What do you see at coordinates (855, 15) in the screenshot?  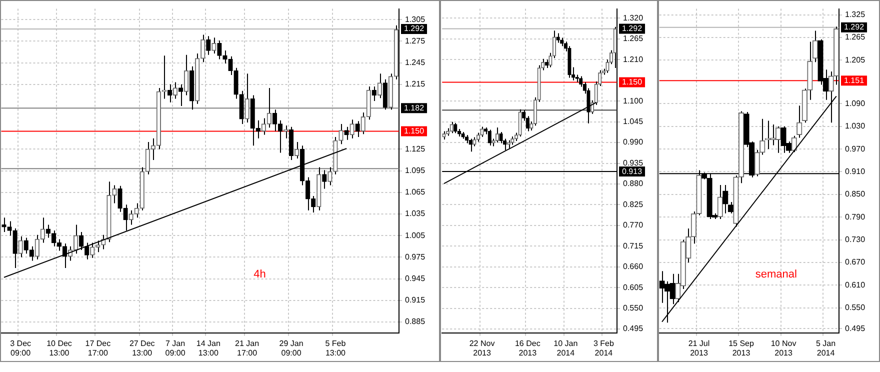 I see `y-tick-label: 1.325` at bounding box center [855, 15].